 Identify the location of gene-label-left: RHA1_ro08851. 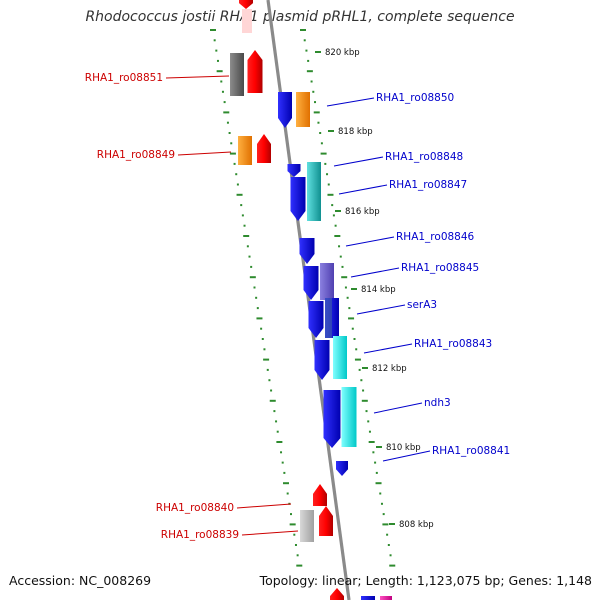
(124, 78).